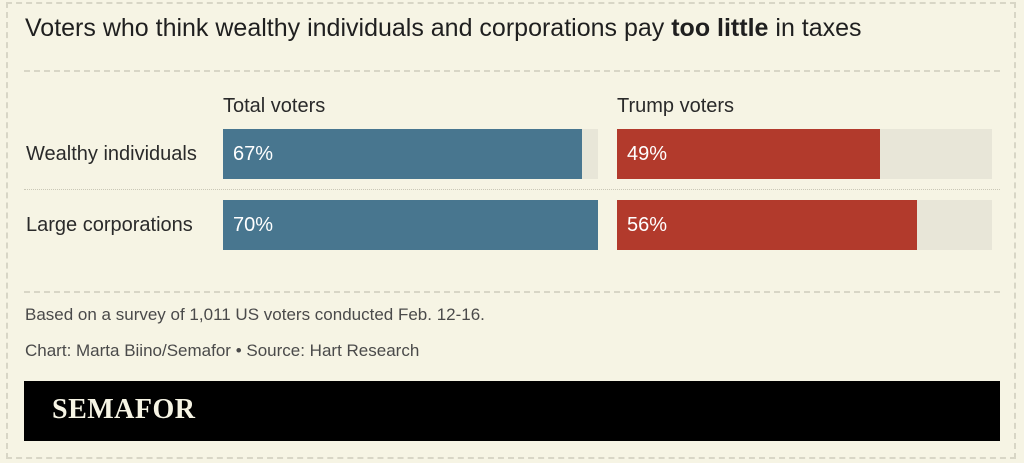 Image resolution: width=1024 pixels, height=463 pixels. What do you see at coordinates (274, 106) in the screenshot?
I see `legend-total-voters: Total voters` at bounding box center [274, 106].